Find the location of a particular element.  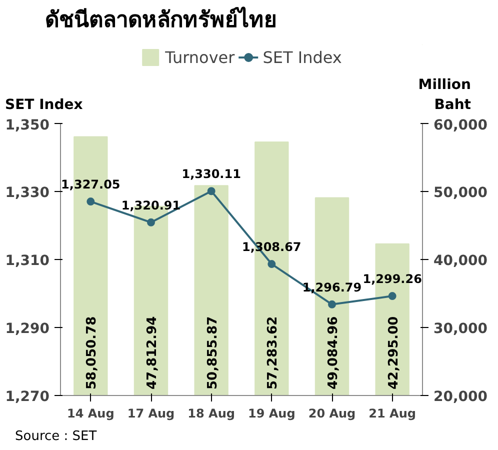

x-tick-label: 20 Aug is located at coordinates (332, 413).